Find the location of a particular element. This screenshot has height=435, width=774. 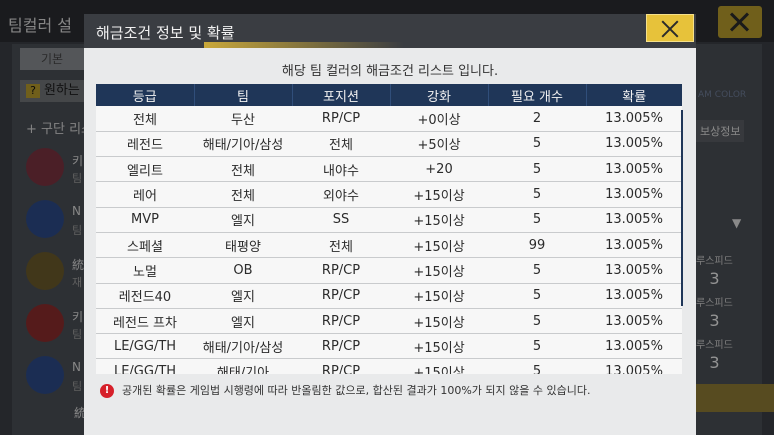

table-row: 전체 두산 RP/CP +0이상 2 13.005% is located at coordinates (389, 119).